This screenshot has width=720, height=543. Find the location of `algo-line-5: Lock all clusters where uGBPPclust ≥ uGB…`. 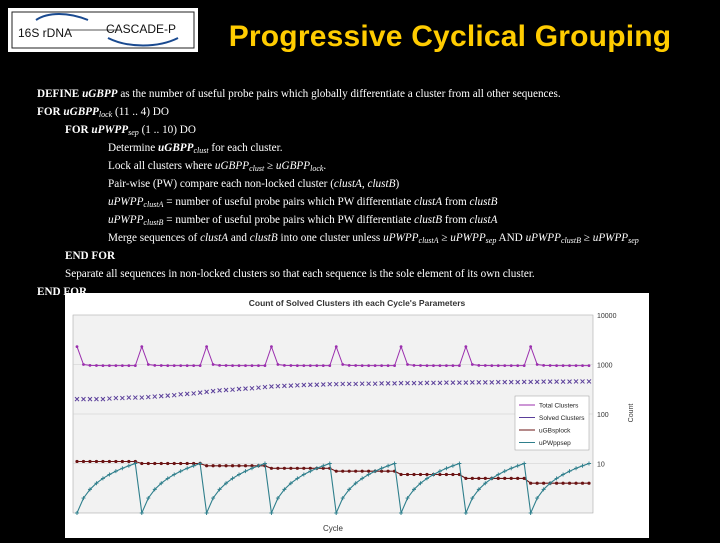

algo-line-5: Lock all clusters where uGBPPclust ≥ uGB… is located at coordinates (217, 166).